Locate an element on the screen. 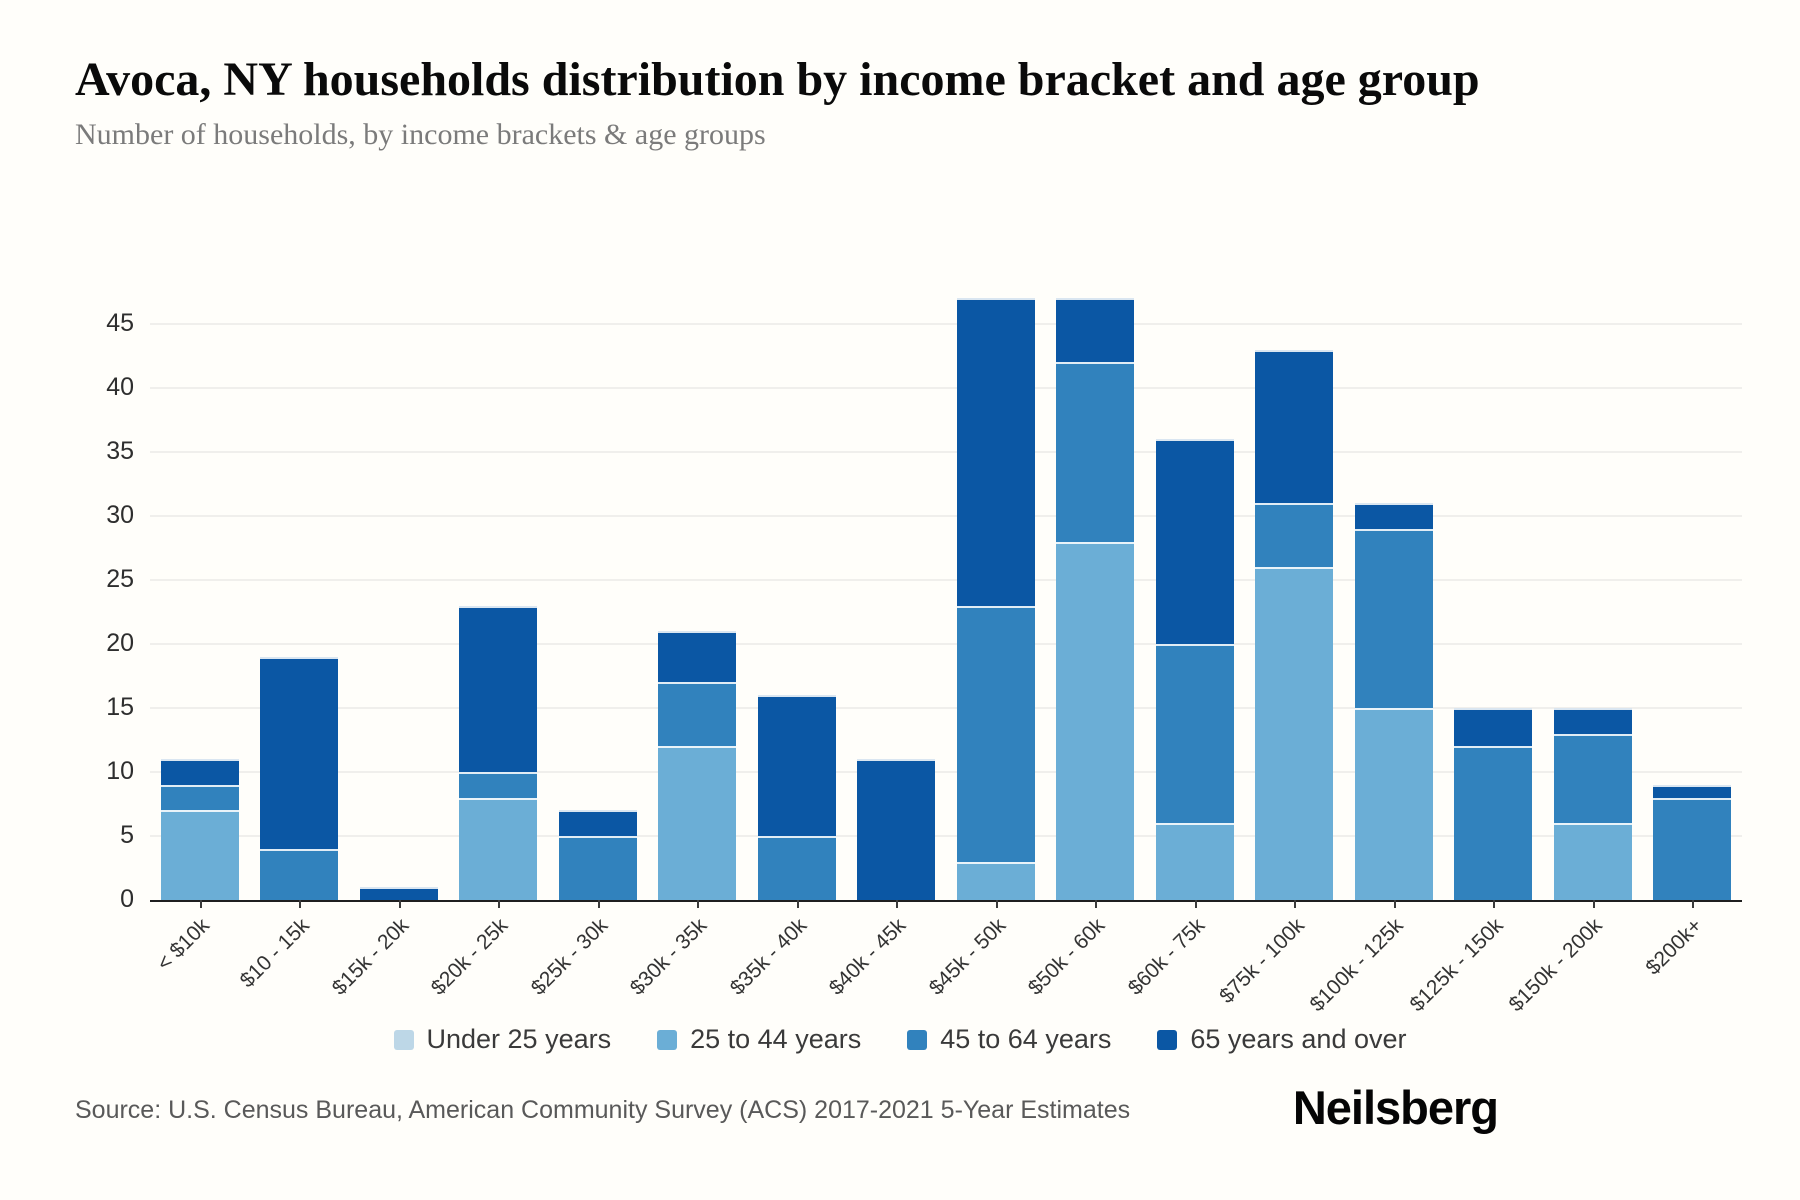 Image resolution: width=1800 pixels, height=1200 pixels. legend-item: 65 years and over is located at coordinates (1282, 1039).